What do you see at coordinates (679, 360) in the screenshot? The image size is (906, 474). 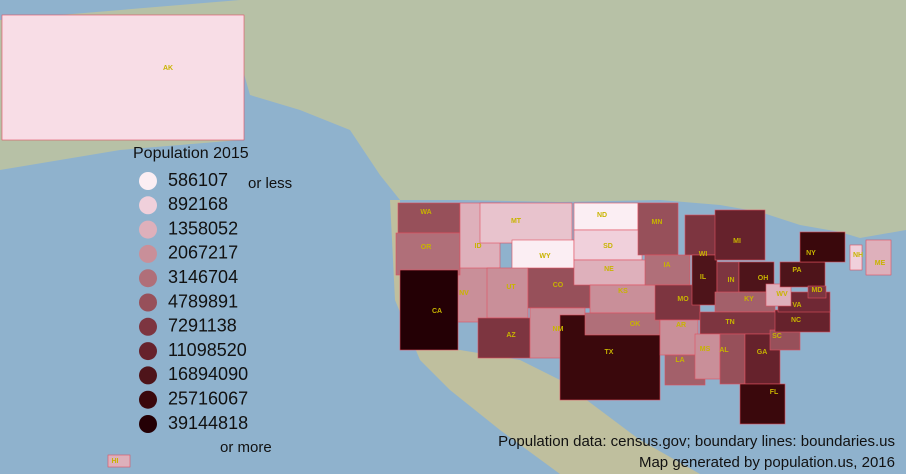 I see `state-label: LA` at bounding box center [679, 360].